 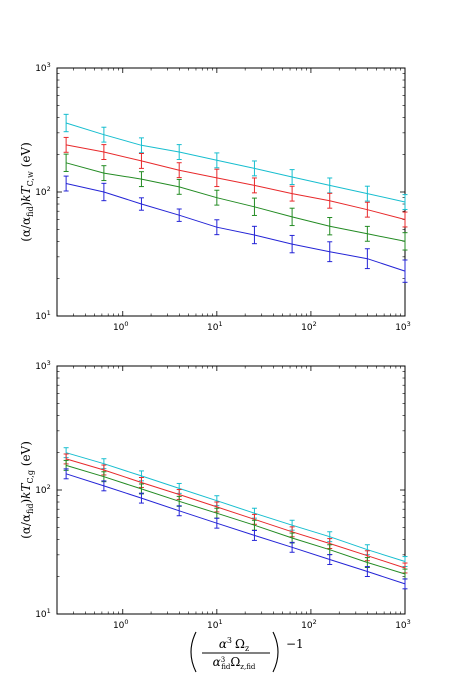 I want to click on bottom-series-line-green, so click(x=235, y=519).